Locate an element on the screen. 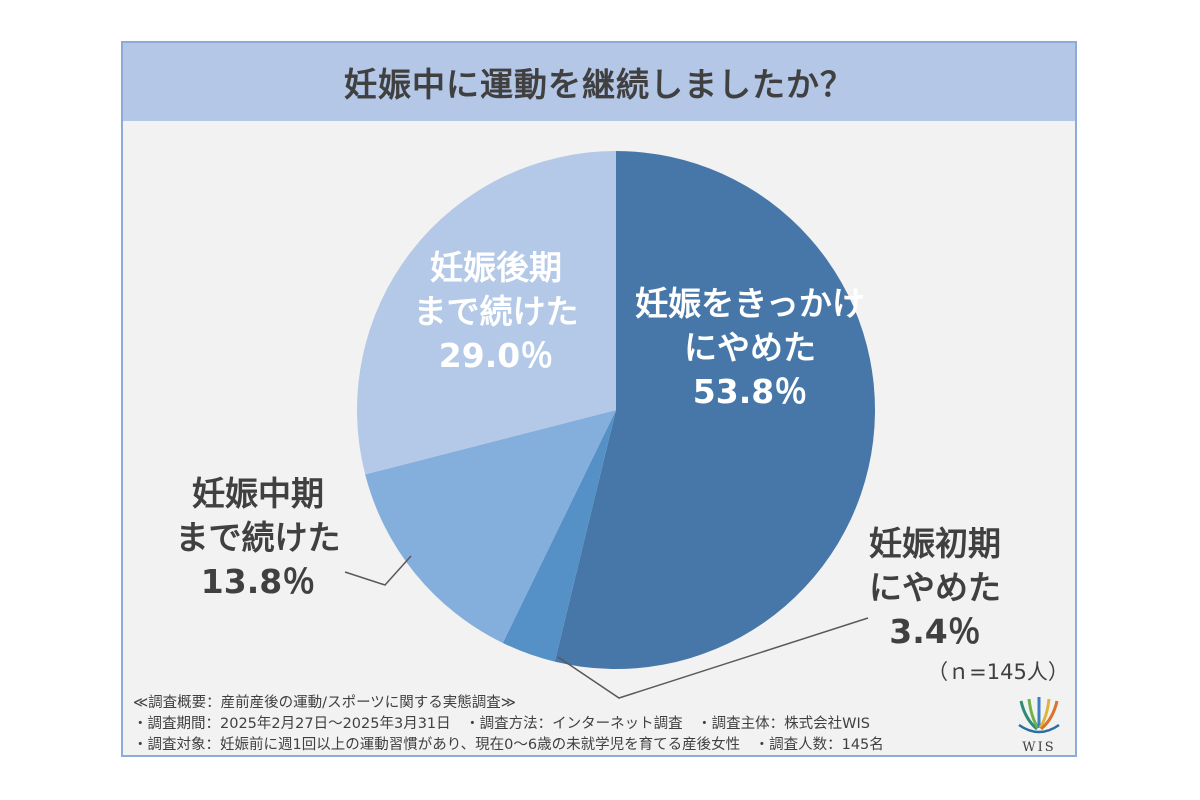  logo-text: WIS is located at coordinates (1038, 747).